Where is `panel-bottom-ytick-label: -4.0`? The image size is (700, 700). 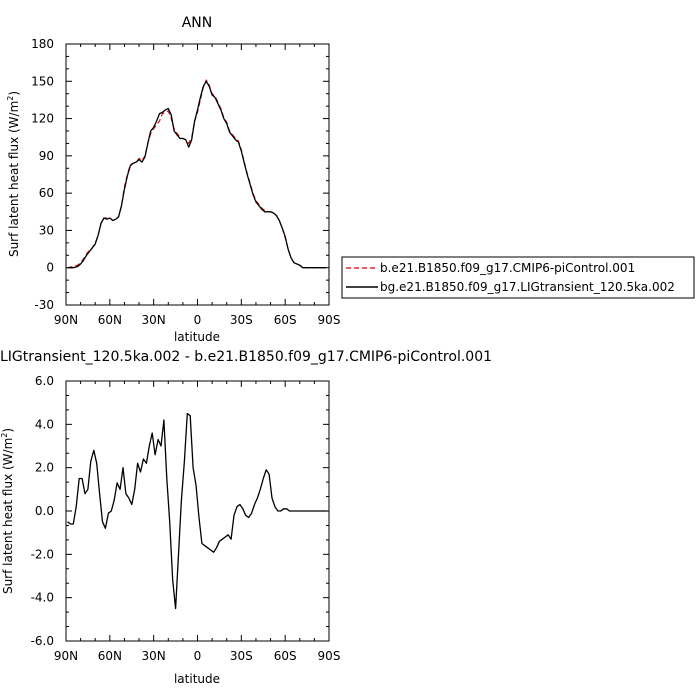 panel-bottom-ytick-label: -4.0 is located at coordinates (42, 598).